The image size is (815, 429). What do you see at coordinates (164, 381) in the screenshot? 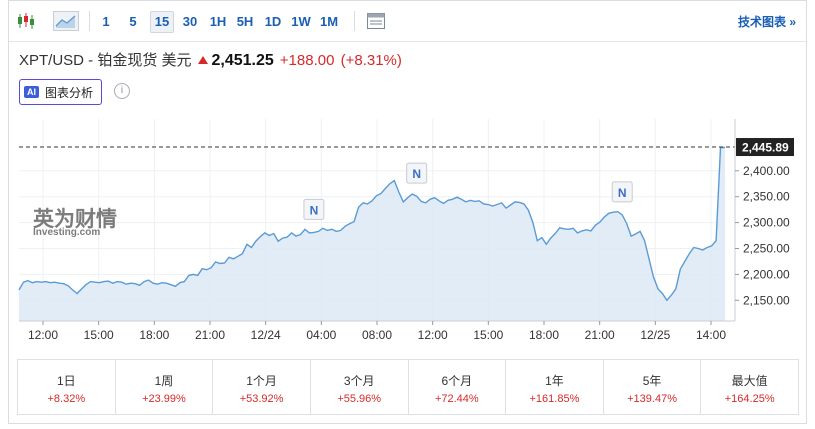
I see `performance-period: 1周` at bounding box center [164, 381].